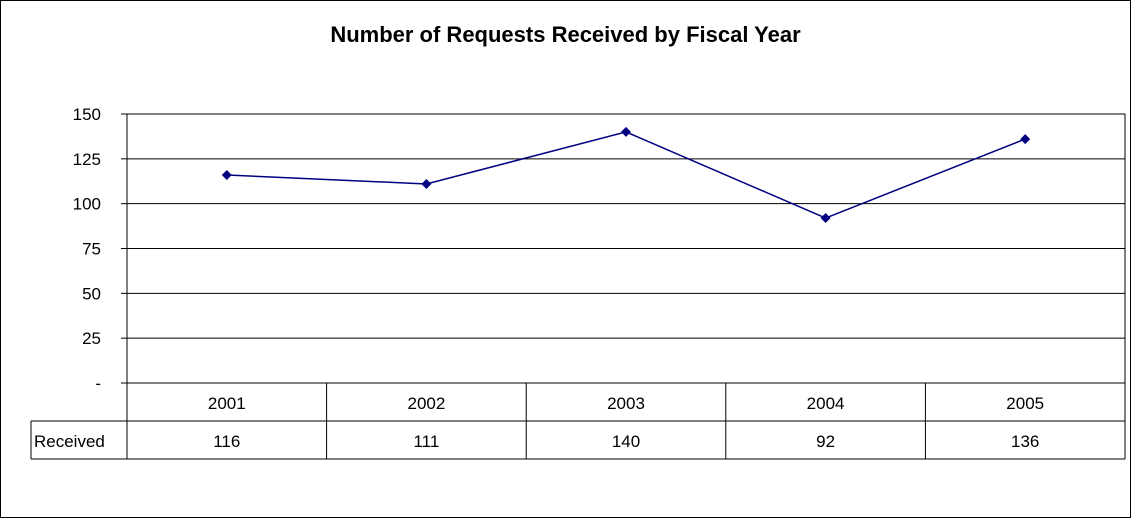 The image size is (1131, 518). Describe the element at coordinates (91, 249) in the screenshot. I see `y-tick-label: 75` at that location.